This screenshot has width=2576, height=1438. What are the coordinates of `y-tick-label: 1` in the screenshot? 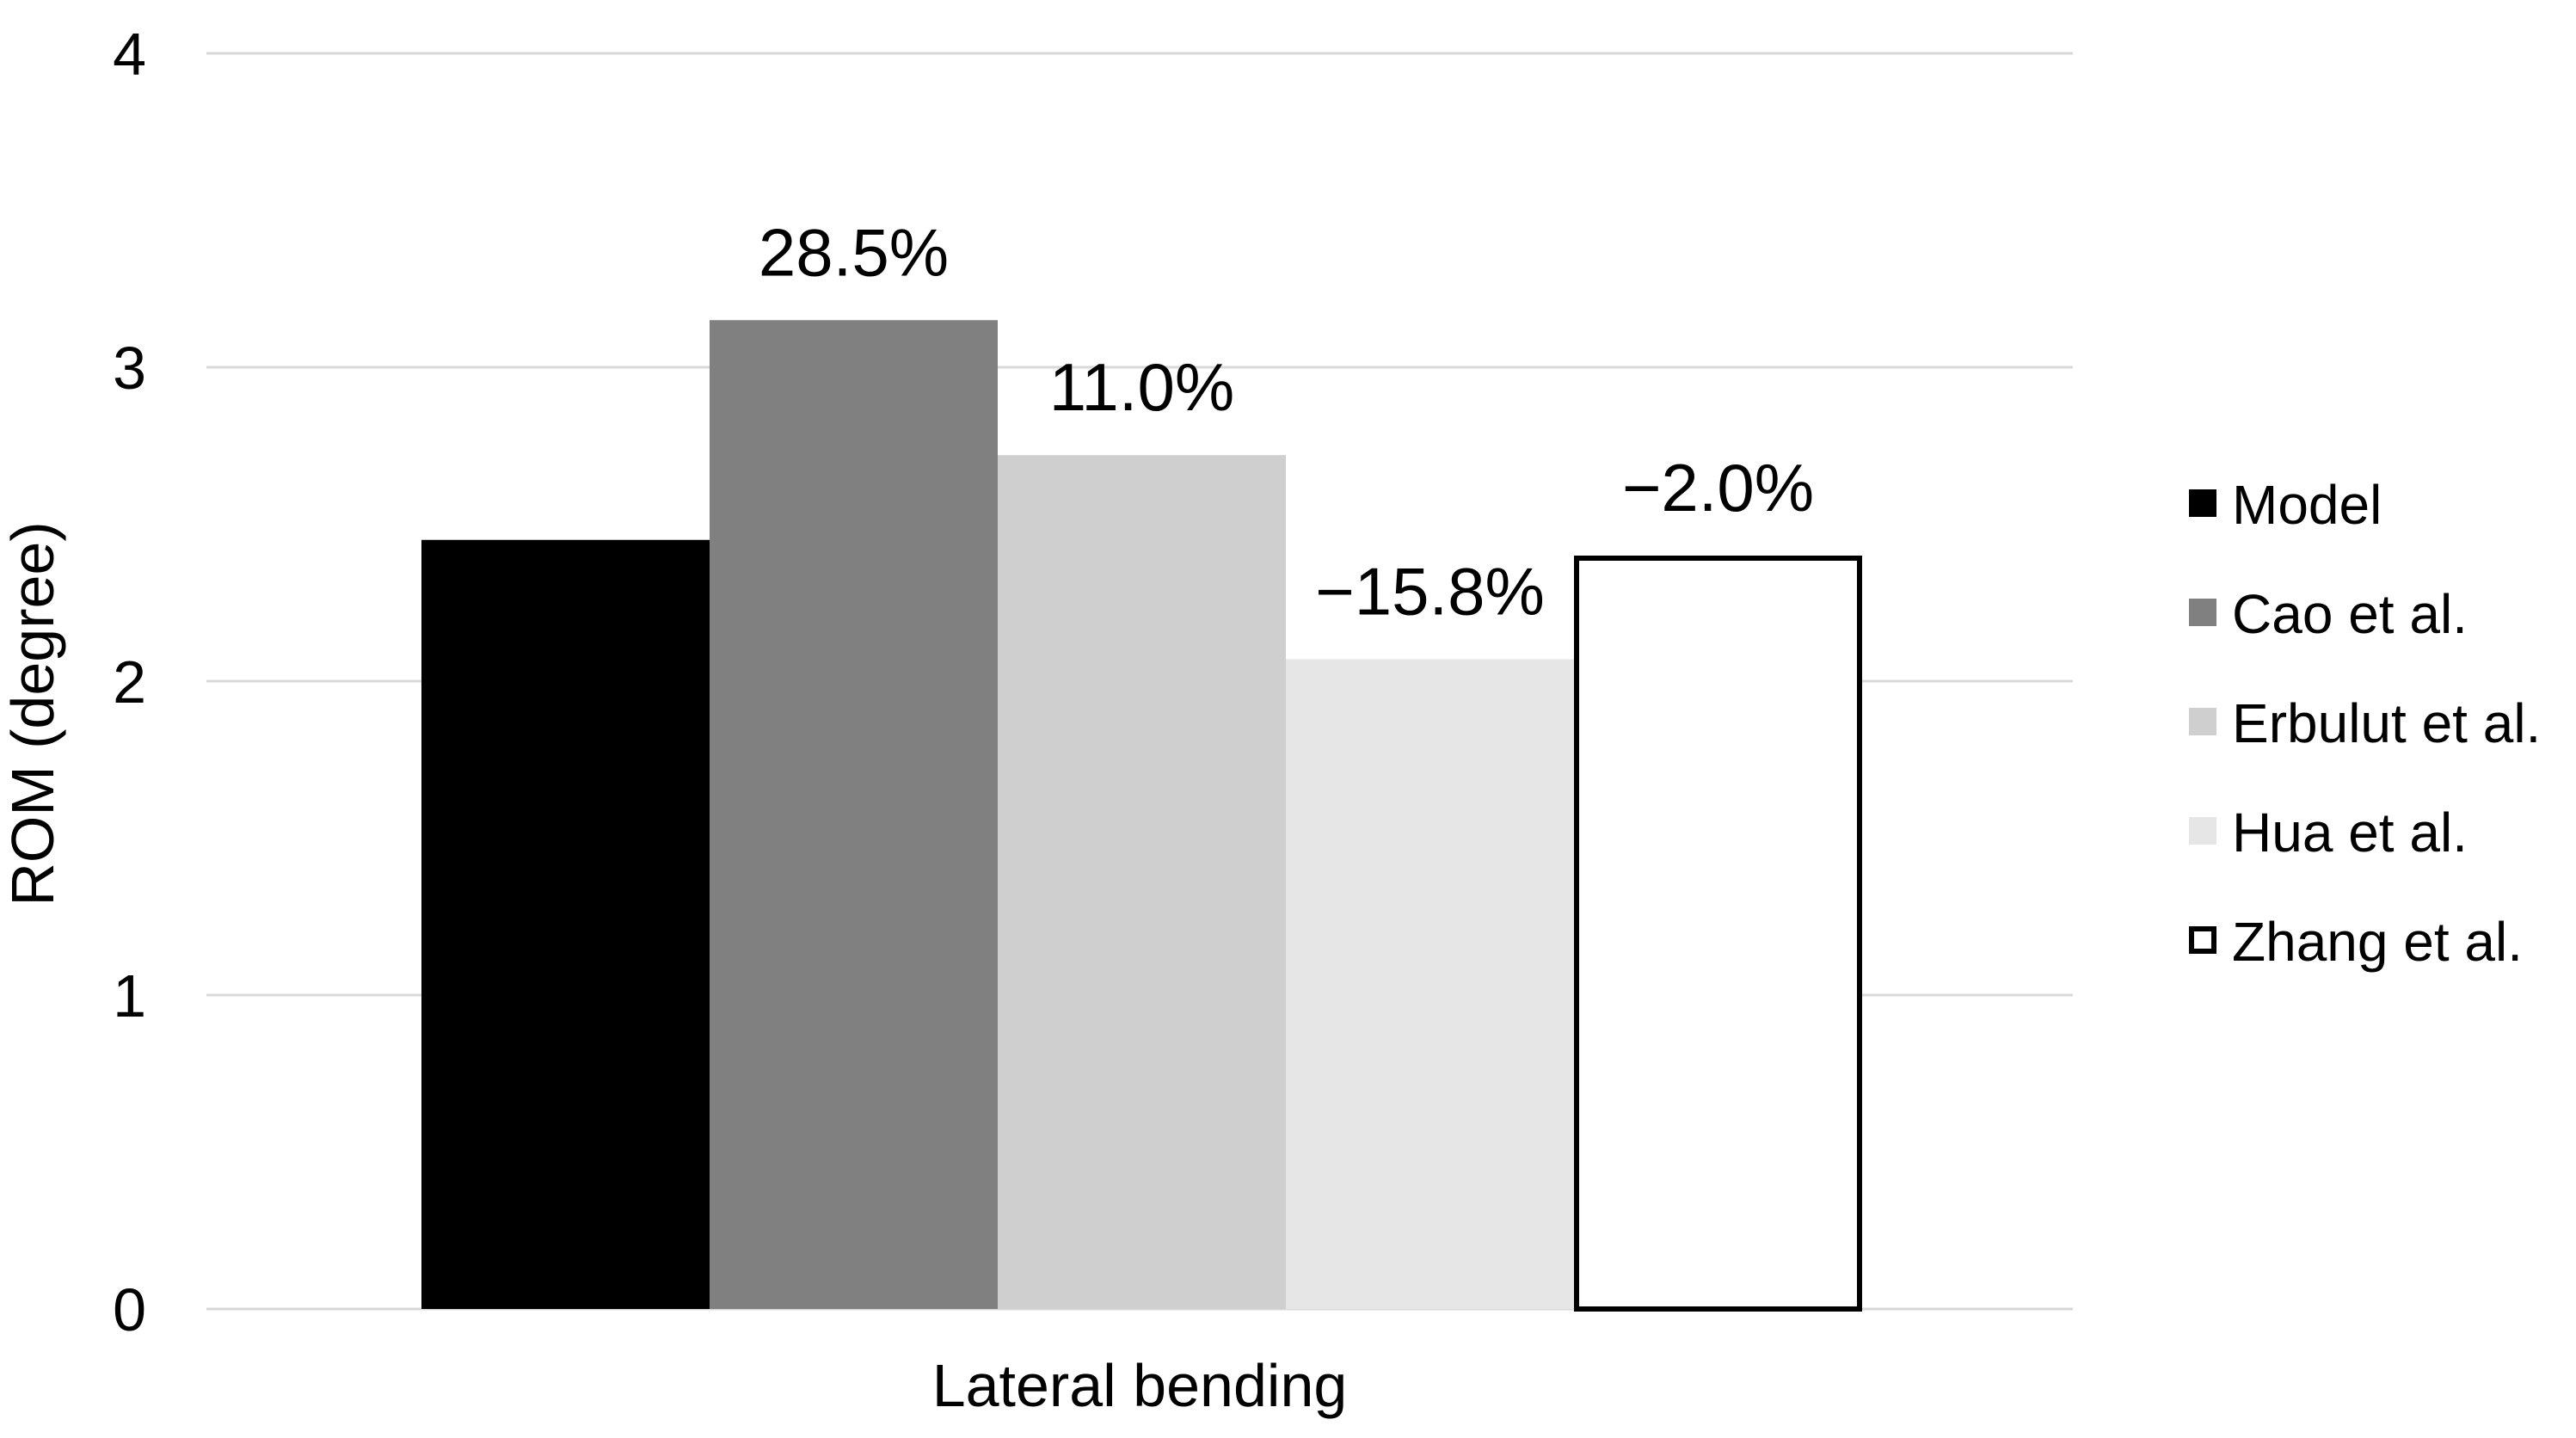 It's located at (129, 996).